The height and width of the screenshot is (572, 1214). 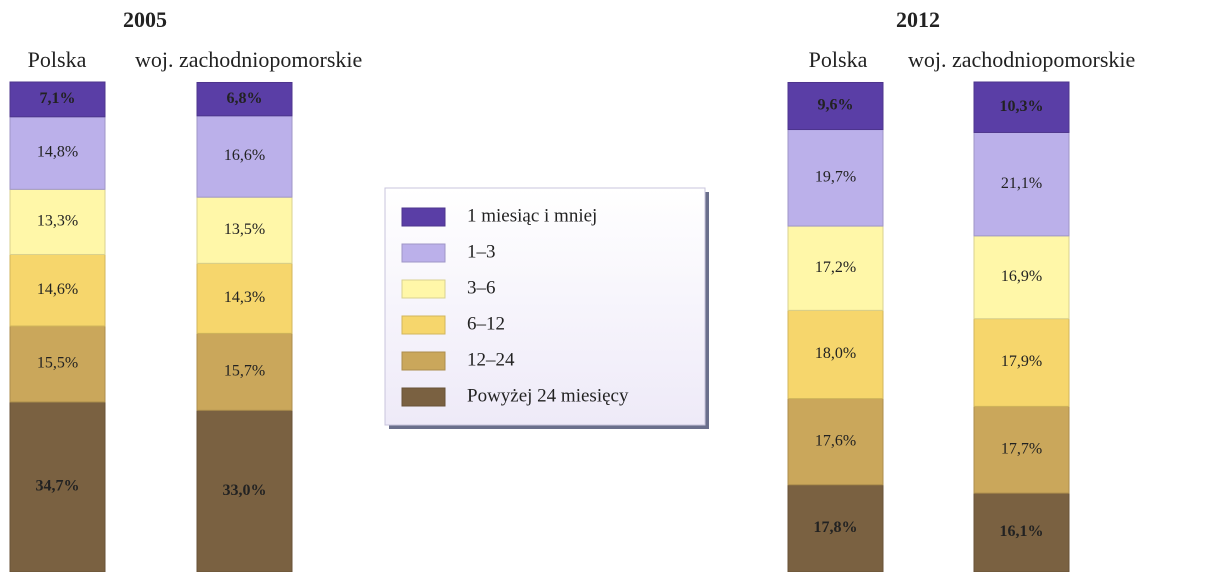 I want to click on value-label: 16,1%, so click(x=1022, y=531).